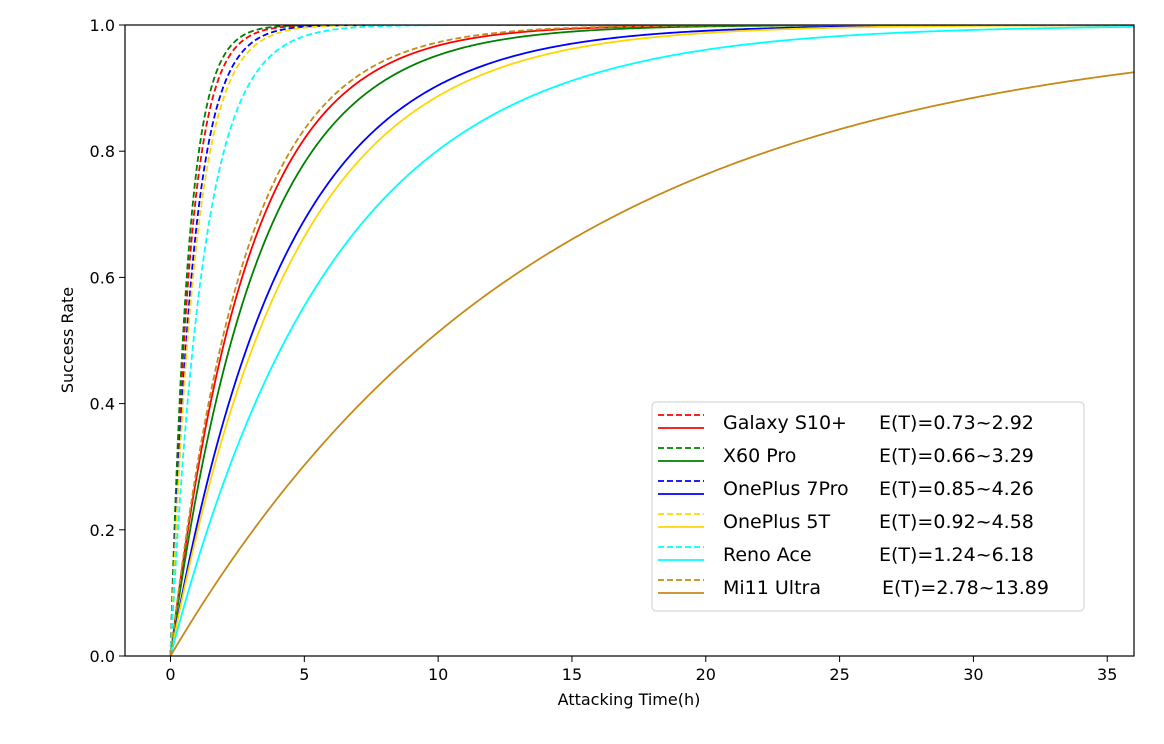 This screenshot has width=1164, height=744. Describe the element at coordinates (839, 674) in the screenshot. I see `x-tick-label: 25` at that location.